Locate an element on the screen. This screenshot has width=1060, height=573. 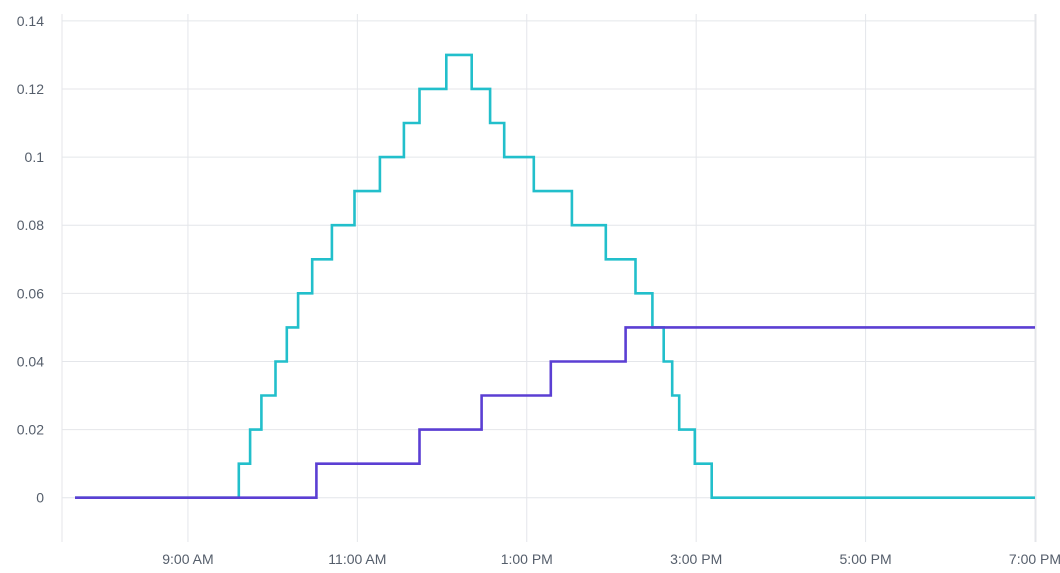
x-tick-label: 1:00 PM is located at coordinates (527, 559).